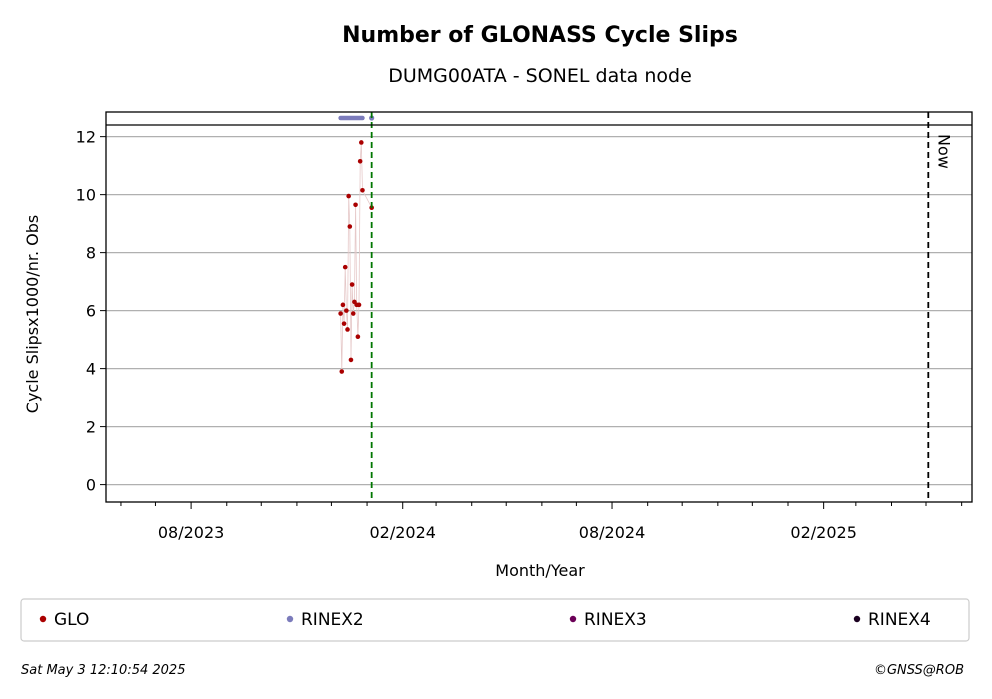 This screenshot has width=992, height=699. What do you see at coordinates (91, 427) in the screenshot?
I see `y-tick-label: 2` at bounding box center [91, 427].